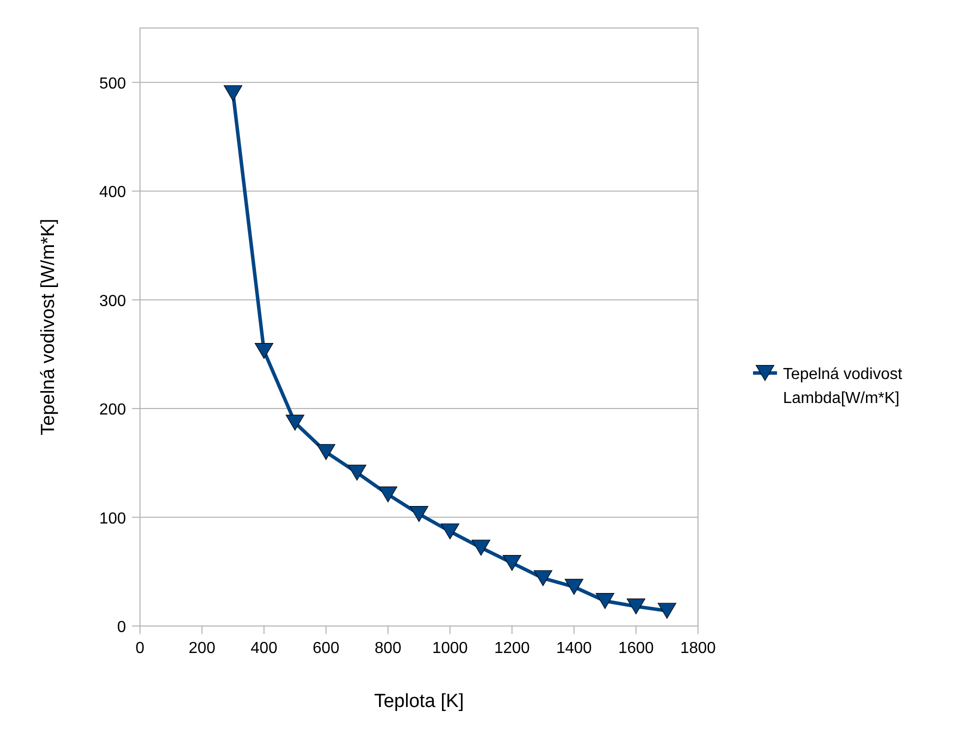 This screenshot has width=967, height=747. What do you see at coordinates (112, 193) in the screenshot?
I see `y-tick-label: 400` at bounding box center [112, 193].